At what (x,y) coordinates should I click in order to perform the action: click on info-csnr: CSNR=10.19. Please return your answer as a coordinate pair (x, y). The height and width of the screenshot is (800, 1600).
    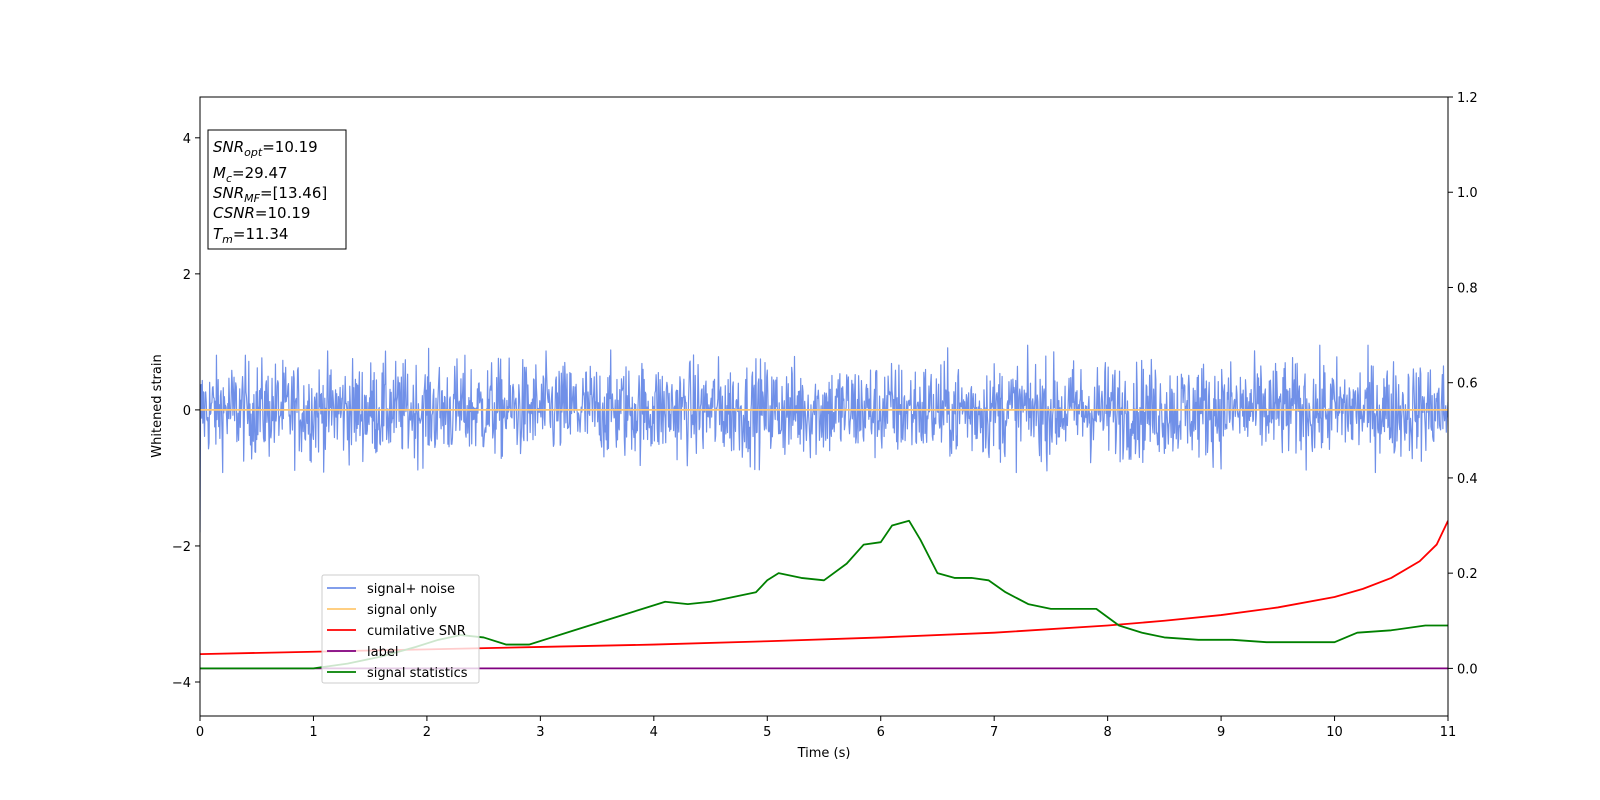
    Looking at the image, I should click on (261, 213).